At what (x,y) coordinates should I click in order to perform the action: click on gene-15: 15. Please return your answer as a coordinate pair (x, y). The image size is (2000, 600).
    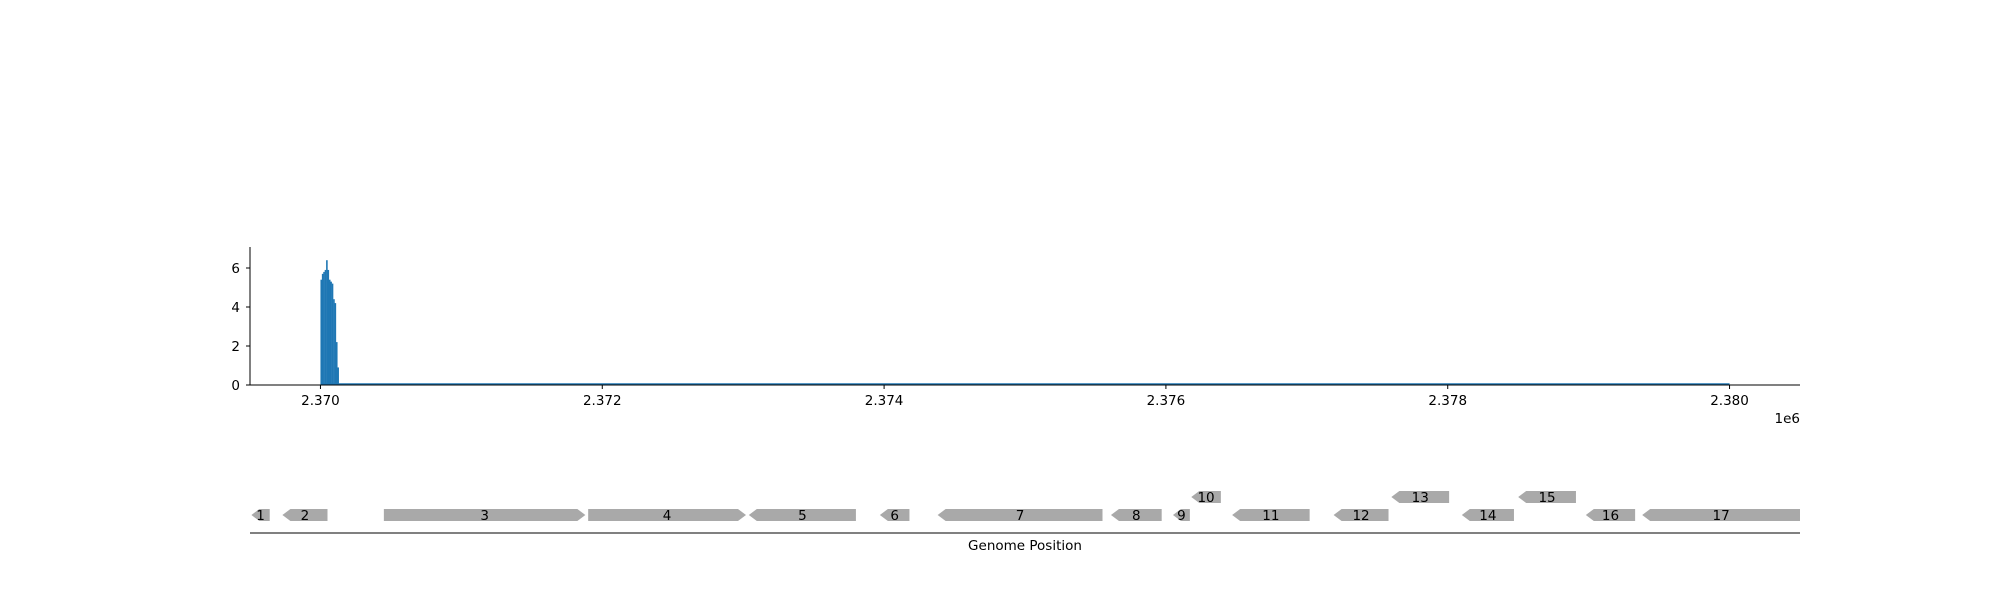
    Looking at the image, I should click on (1547, 498).